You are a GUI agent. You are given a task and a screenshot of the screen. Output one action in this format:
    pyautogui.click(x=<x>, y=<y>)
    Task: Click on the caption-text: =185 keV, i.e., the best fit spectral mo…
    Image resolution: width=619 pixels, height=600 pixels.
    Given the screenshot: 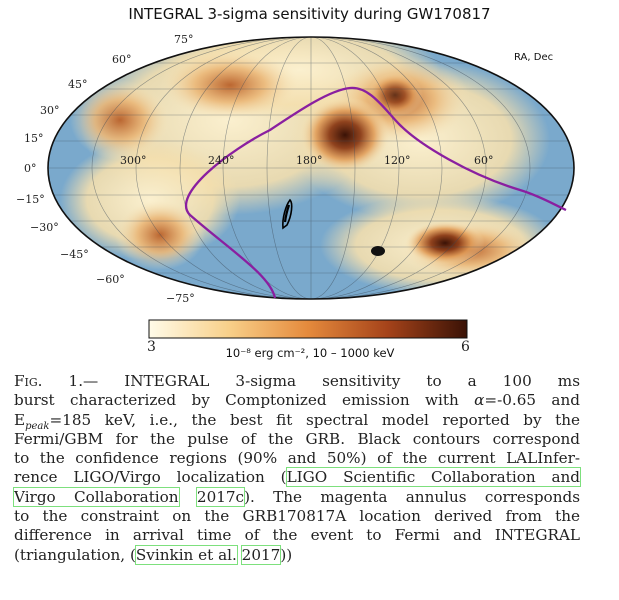 What is the action you would take?
    pyautogui.click(x=314, y=419)
    